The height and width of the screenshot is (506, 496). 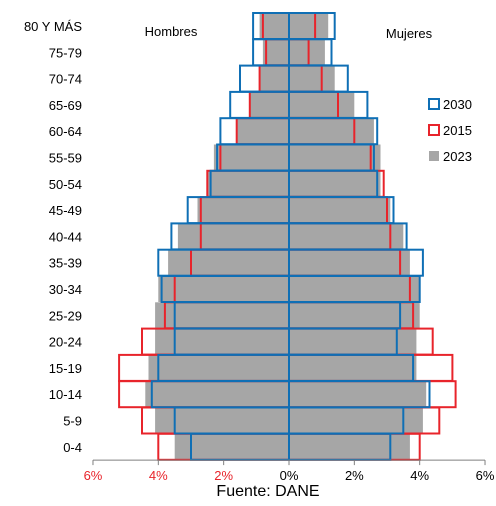 I want to click on age-label-60-64: 60-64, so click(x=65, y=131).